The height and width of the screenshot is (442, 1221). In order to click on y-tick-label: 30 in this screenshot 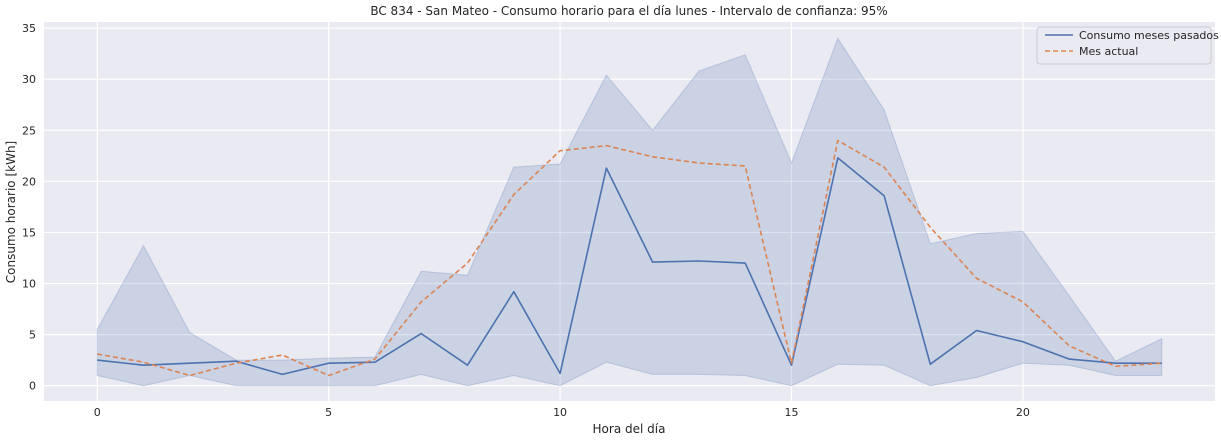, I will do `click(29, 79)`.